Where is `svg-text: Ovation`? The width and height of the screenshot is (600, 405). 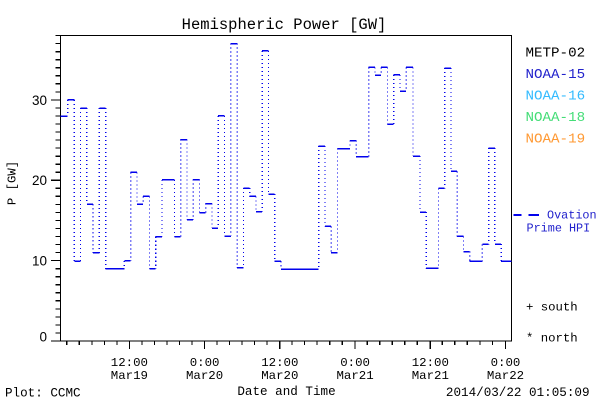
svg-text: Ovation is located at coordinates (572, 216).